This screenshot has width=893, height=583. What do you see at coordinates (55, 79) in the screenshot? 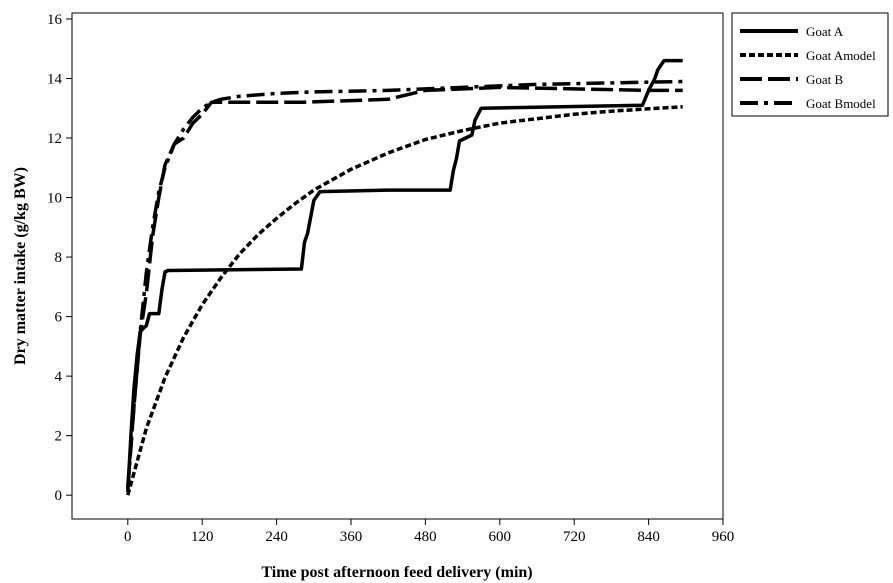
I see `y-tick-label: 14` at bounding box center [55, 79].